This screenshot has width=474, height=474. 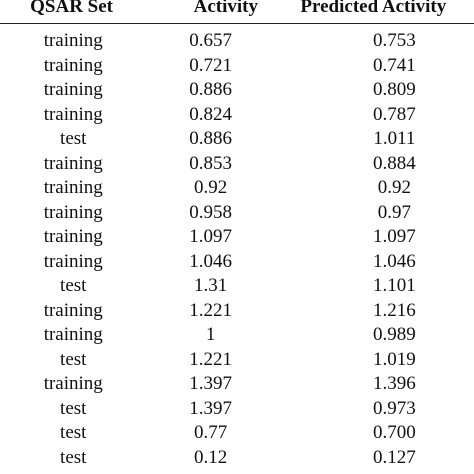 What do you see at coordinates (210, 212) in the screenshot?
I see `cell-activity: 0.958` at bounding box center [210, 212].